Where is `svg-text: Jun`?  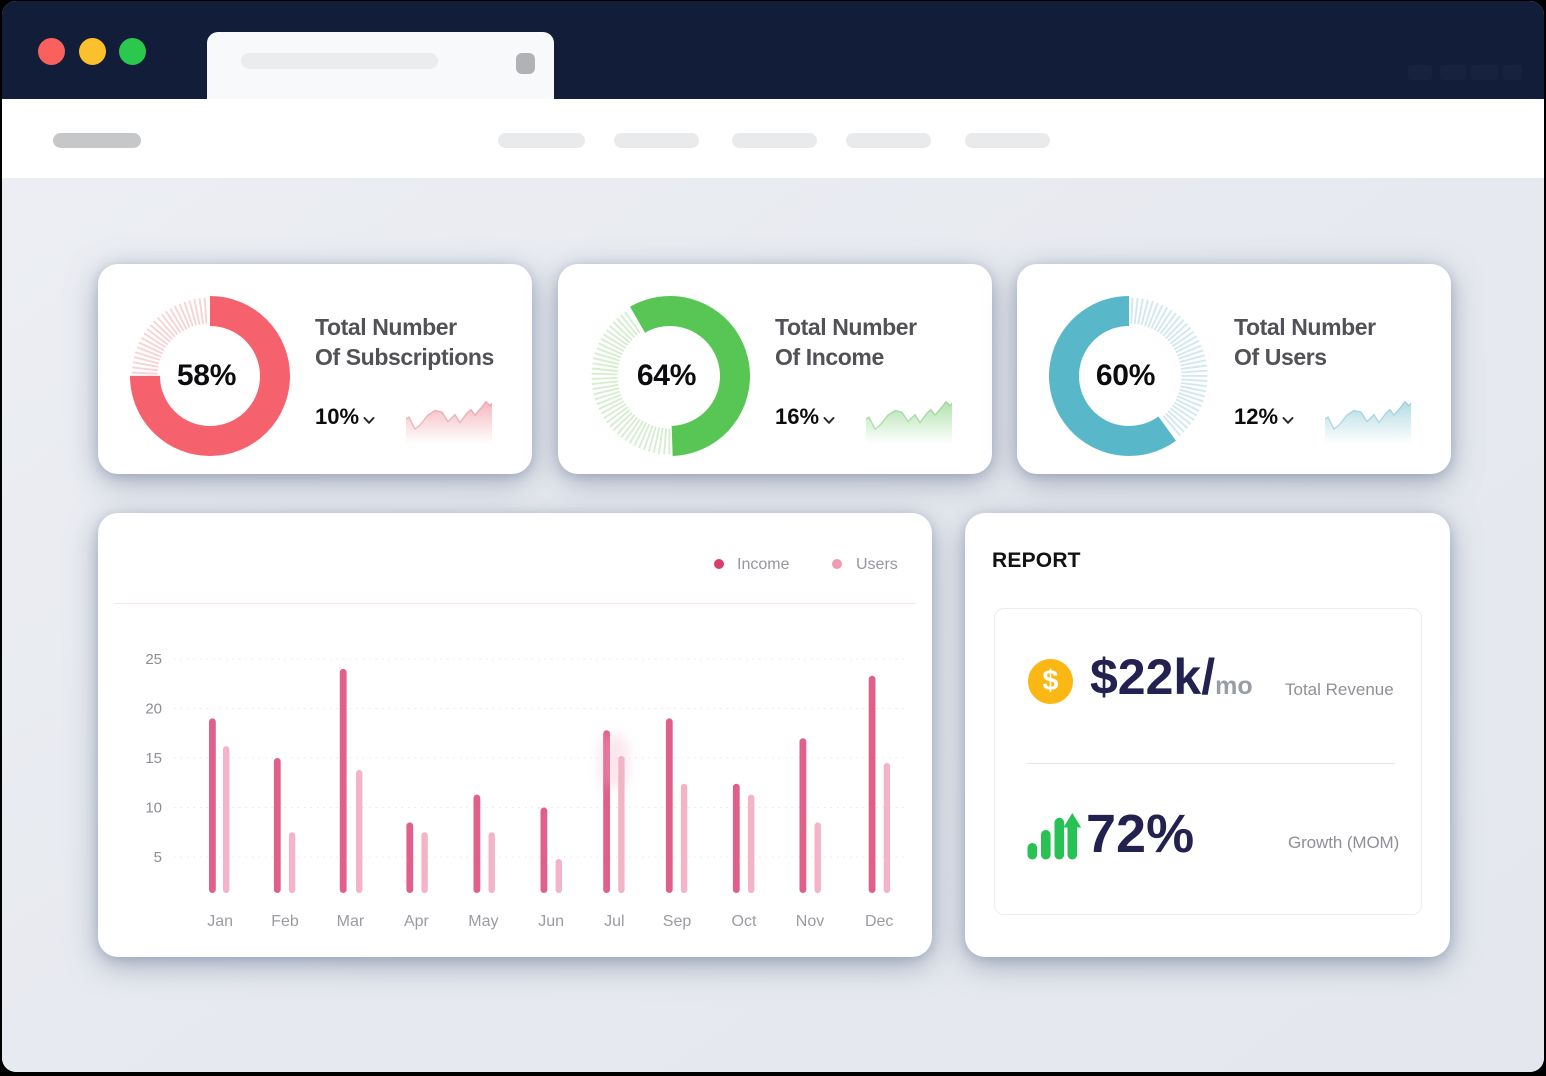
svg-text: Jun is located at coordinates (551, 921).